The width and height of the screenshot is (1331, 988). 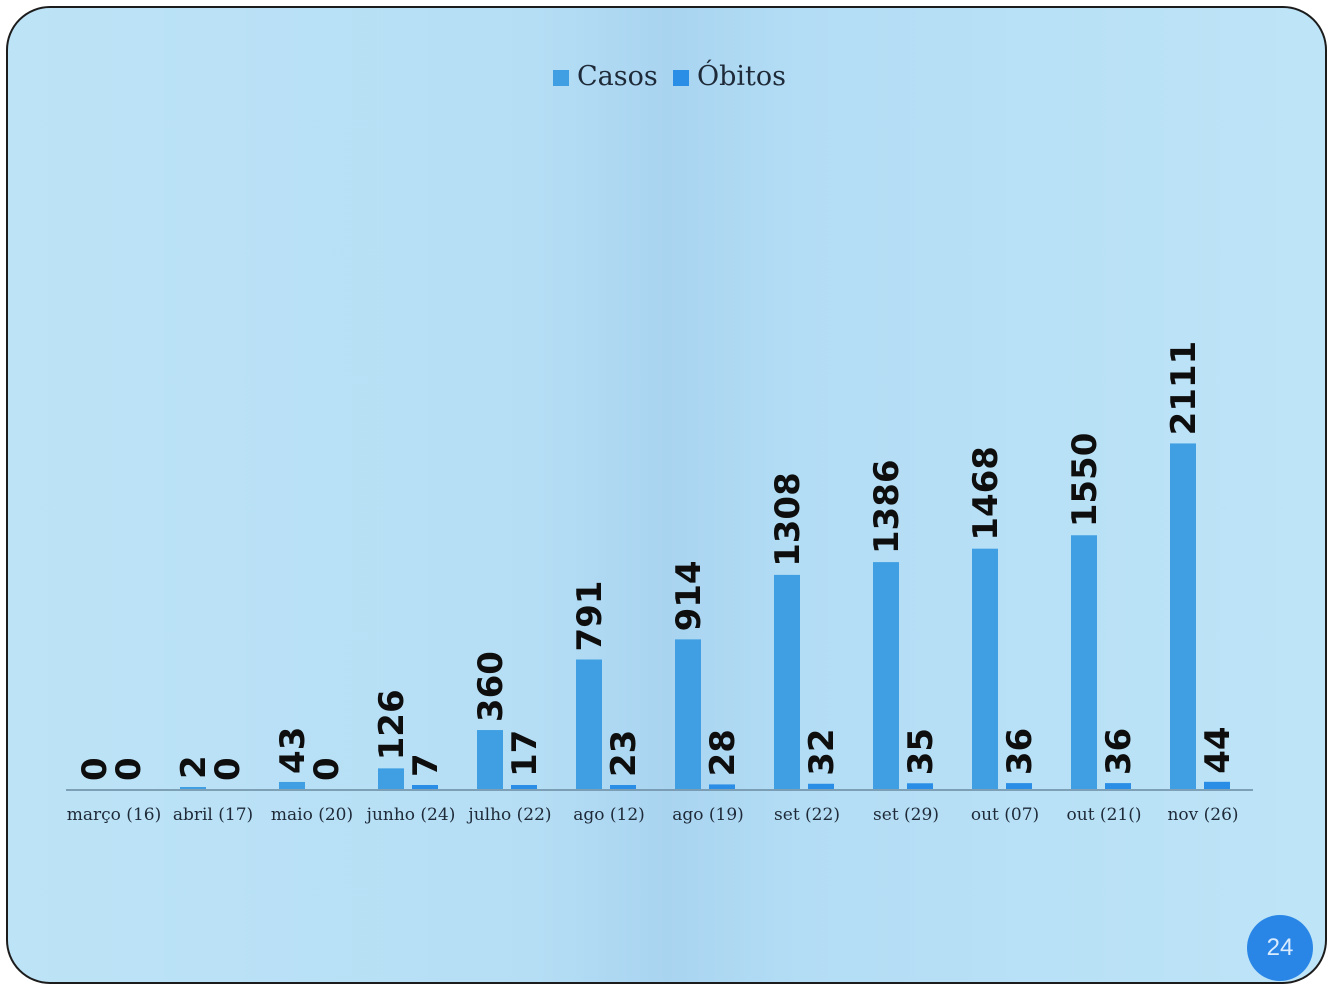 What do you see at coordinates (708, 815) in the screenshot?
I see `category-label: ago (19)` at bounding box center [708, 815].